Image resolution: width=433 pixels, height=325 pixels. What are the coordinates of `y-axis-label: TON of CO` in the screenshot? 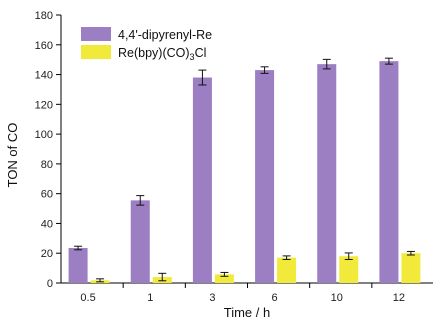 It's located at (12, 155).